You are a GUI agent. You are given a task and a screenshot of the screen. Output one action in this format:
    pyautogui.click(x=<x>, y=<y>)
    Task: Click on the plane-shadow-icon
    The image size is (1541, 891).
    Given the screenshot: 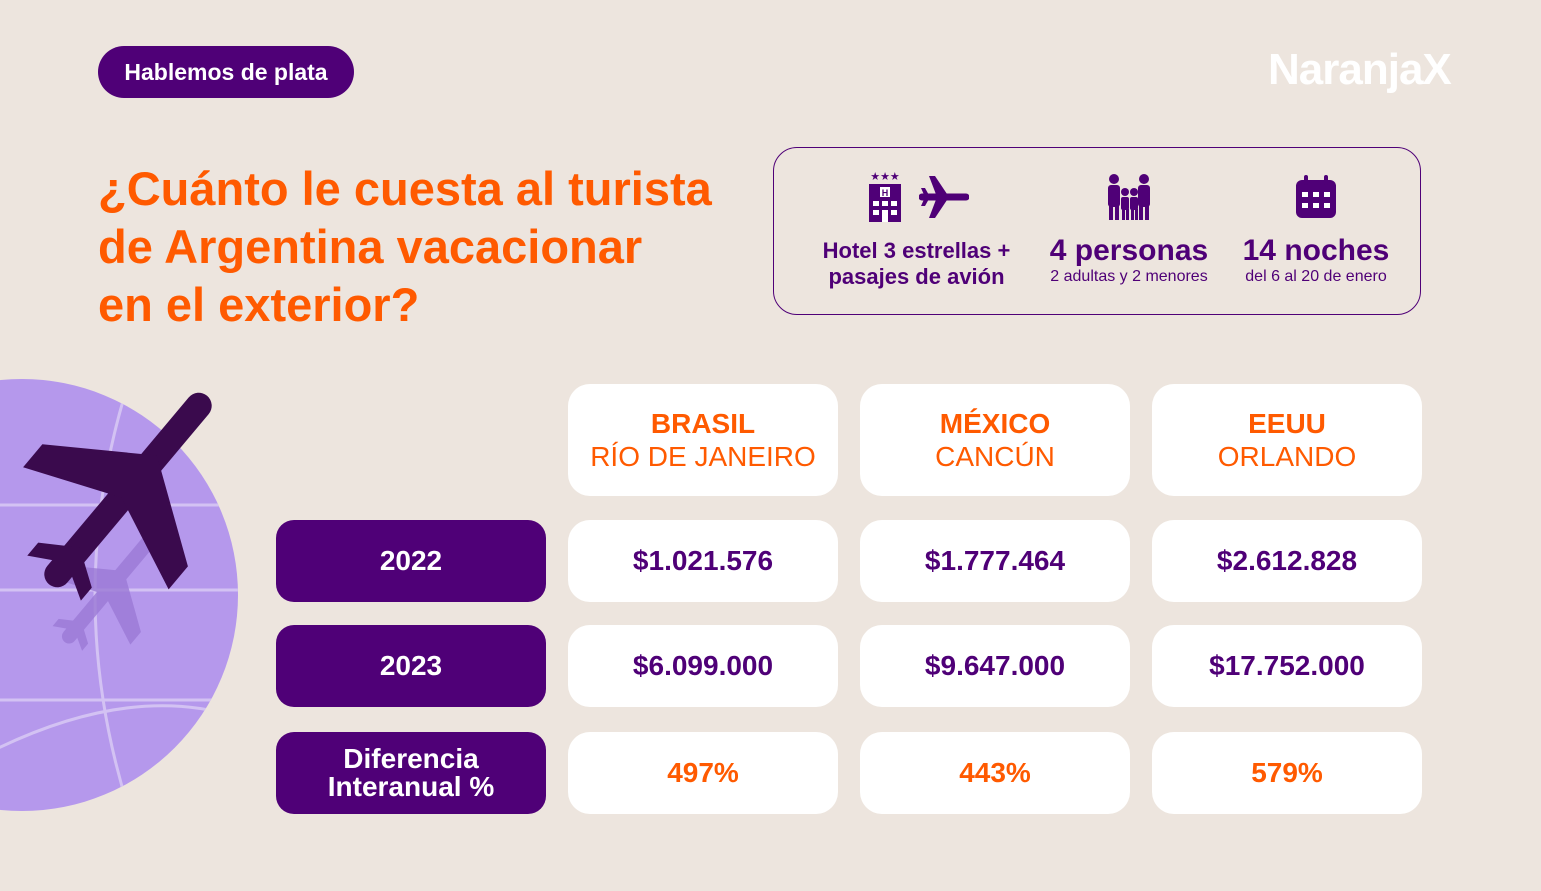 What is the action you would take?
    pyautogui.click(x=102, y=593)
    